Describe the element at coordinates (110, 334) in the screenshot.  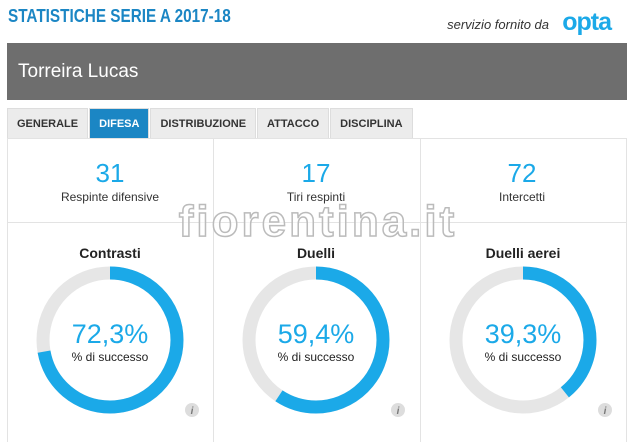
I see `donut-label: 72,3%` at that location.